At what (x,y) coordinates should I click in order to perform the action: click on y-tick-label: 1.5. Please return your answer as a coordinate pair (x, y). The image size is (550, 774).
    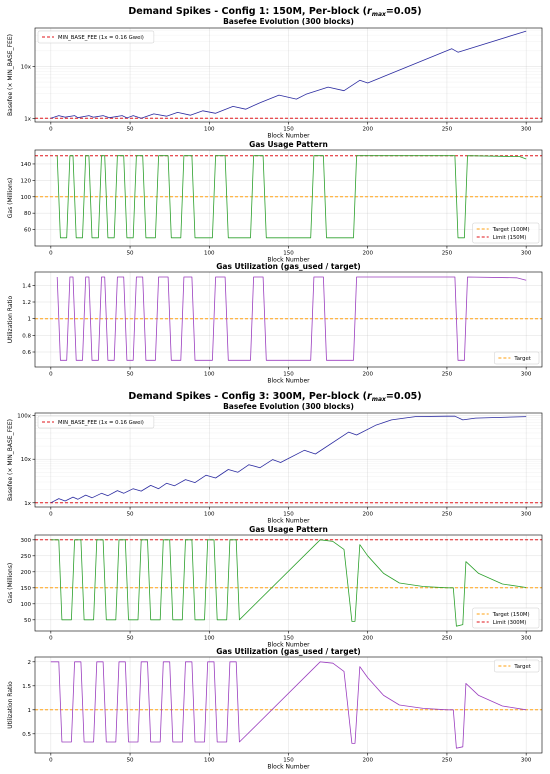
    Looking at the image, I should click on (26, 687).